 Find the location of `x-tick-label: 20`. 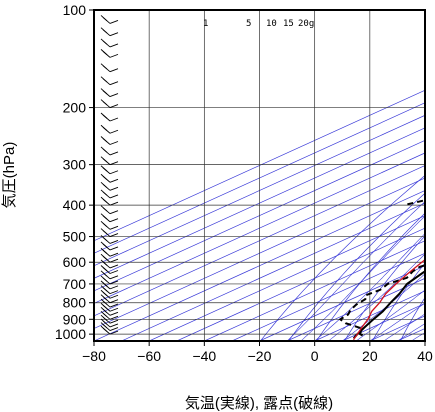

x-tick-label: 20 is located at coordinates (370, 356).